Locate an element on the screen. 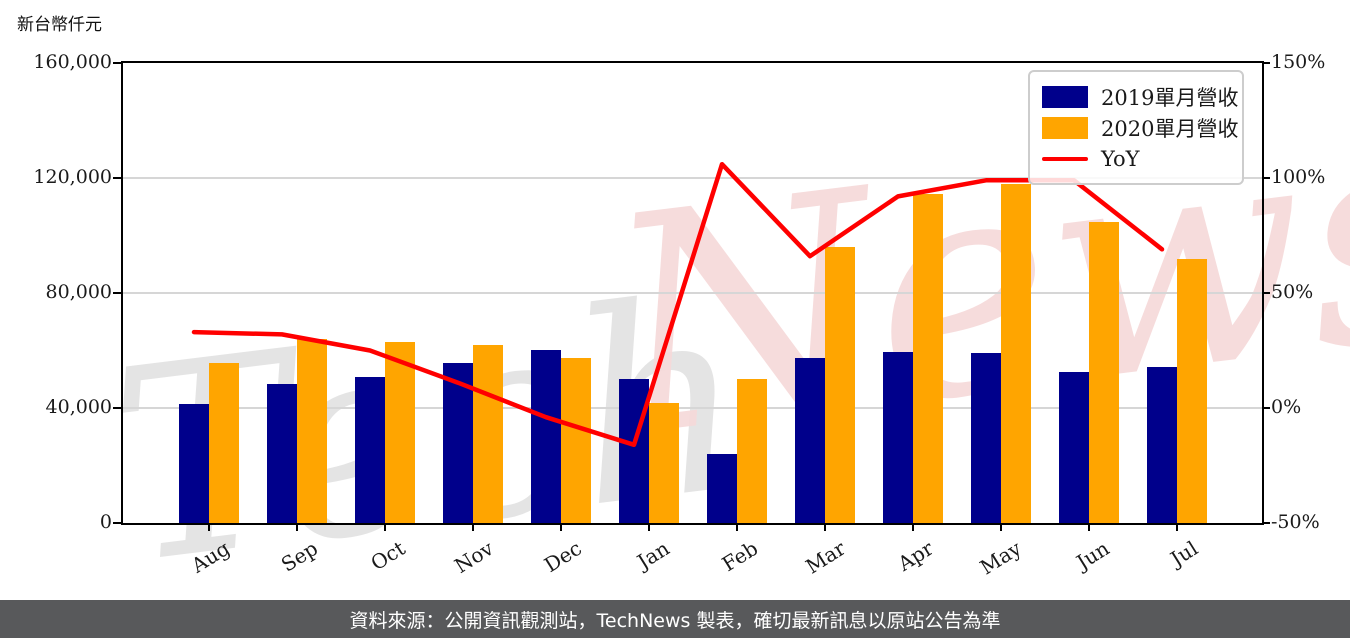 The image size is (1350, 638). bar-2019-oct is located at coordinates (370, 450).